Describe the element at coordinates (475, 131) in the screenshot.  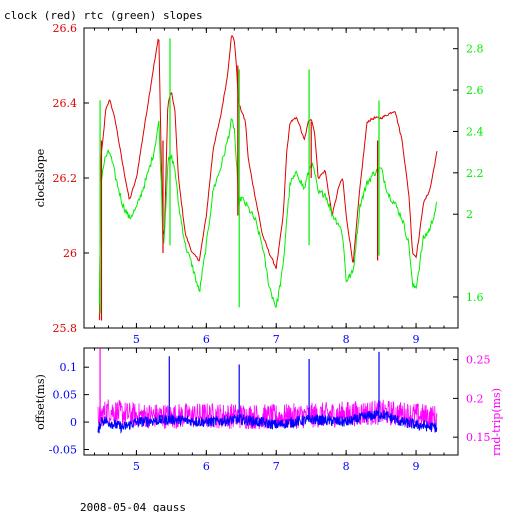
I see `y-right-tick-label: 2.4` at that location.